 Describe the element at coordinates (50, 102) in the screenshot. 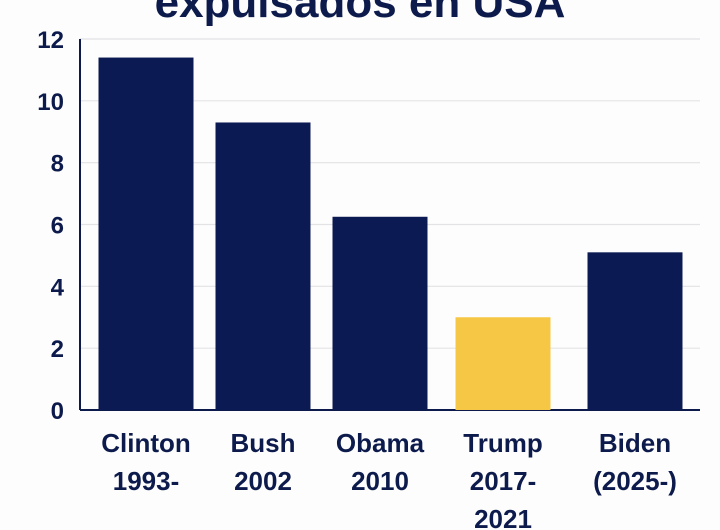

I see `y-tick-label: 10` at that location.